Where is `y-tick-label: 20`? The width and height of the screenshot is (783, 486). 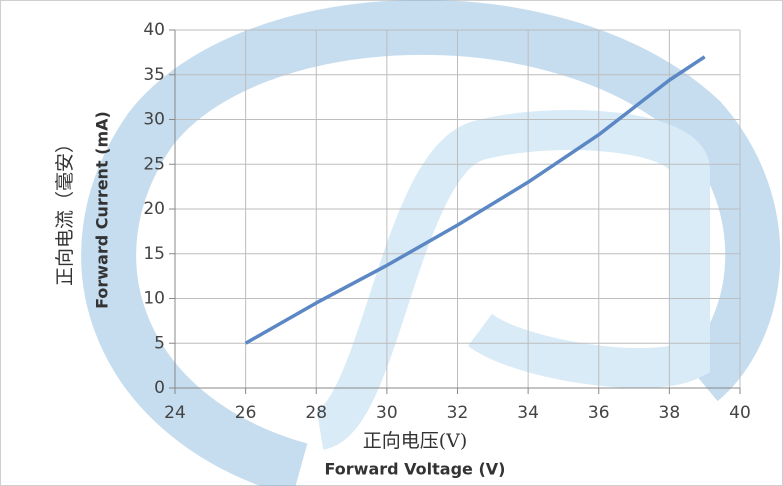 y-tick-label: 20 is located at coordinates (154, 209).